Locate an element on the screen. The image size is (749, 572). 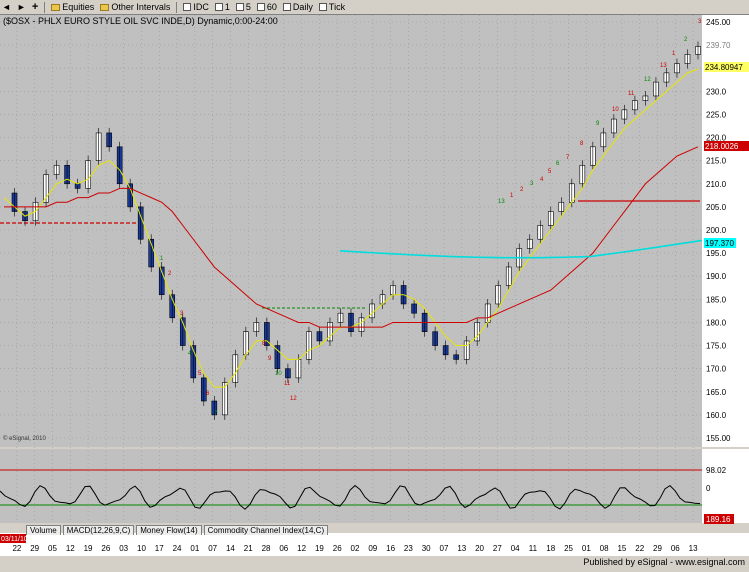
ma-long-label: 197.370 is located at coordinates (719, 243).